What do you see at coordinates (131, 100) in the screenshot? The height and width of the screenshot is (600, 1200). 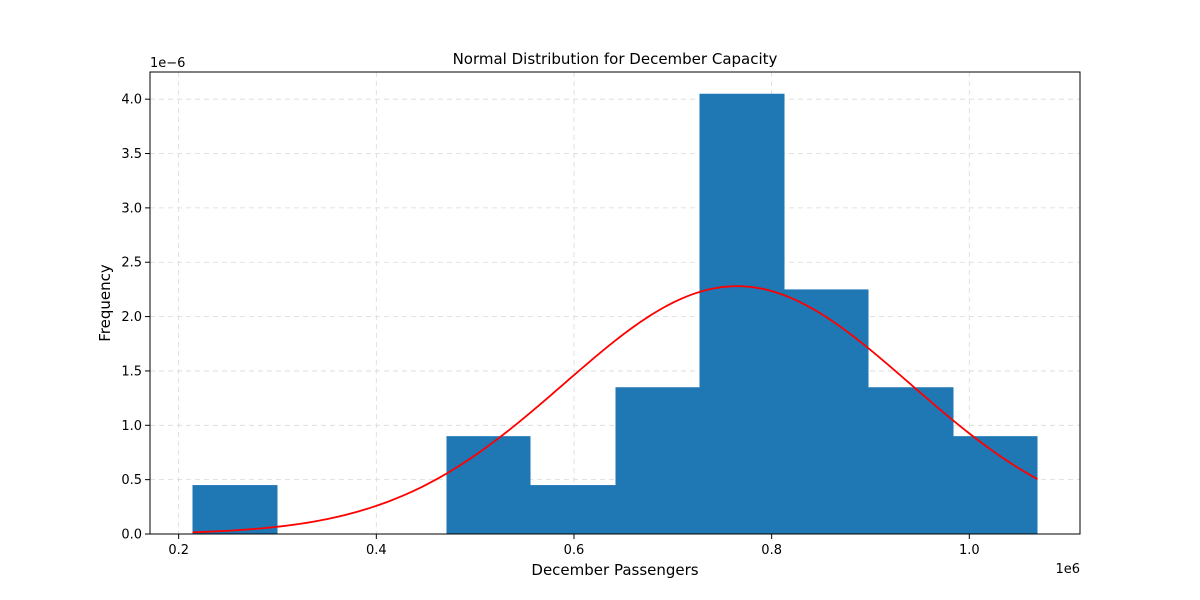 I see `y-tick-label: 4.0` at bounding box center [131, 100].